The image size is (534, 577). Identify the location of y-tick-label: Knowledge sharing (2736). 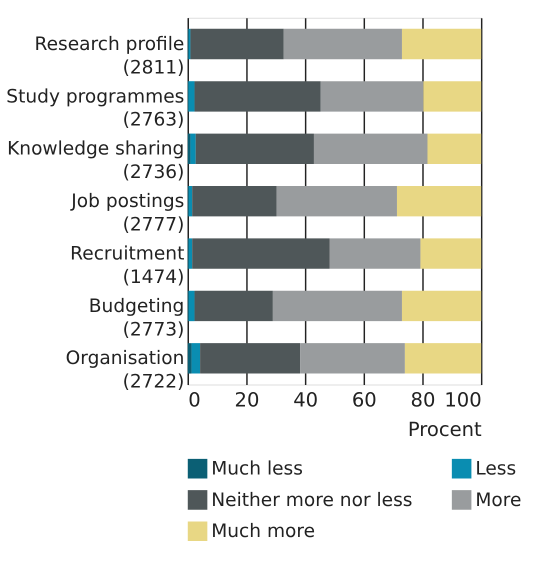
(95, 161).